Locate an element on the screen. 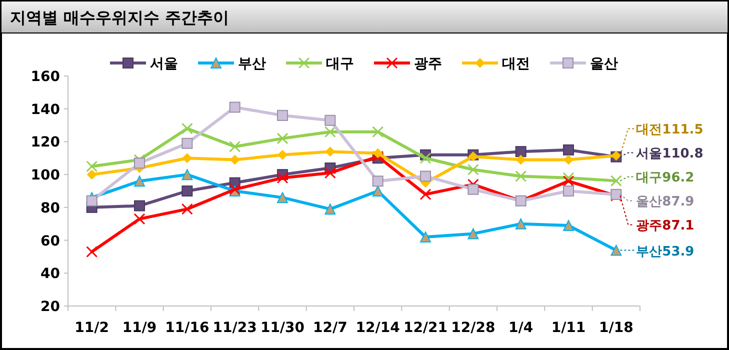  y-tick-label: 160 is located at coordinates (45, 77).